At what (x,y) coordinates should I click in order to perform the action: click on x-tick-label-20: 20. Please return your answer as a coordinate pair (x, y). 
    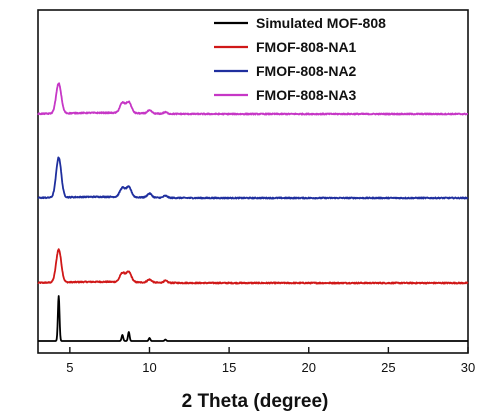
    Looking at the image, I should click on (309, 367).